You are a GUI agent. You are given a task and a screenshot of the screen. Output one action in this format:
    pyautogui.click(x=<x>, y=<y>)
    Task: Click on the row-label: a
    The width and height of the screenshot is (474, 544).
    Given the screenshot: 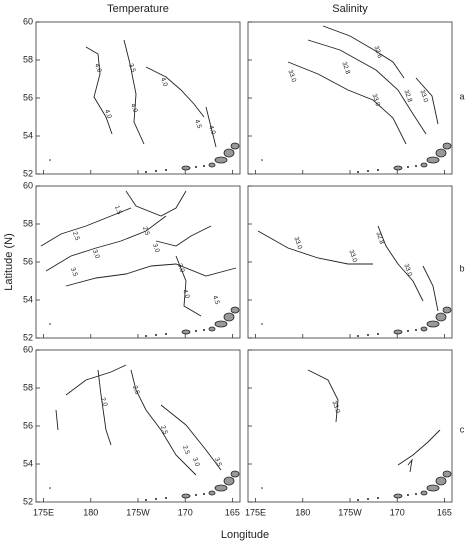 What is the action you would take?
    pyautogui.click(x=461, y=96)
    